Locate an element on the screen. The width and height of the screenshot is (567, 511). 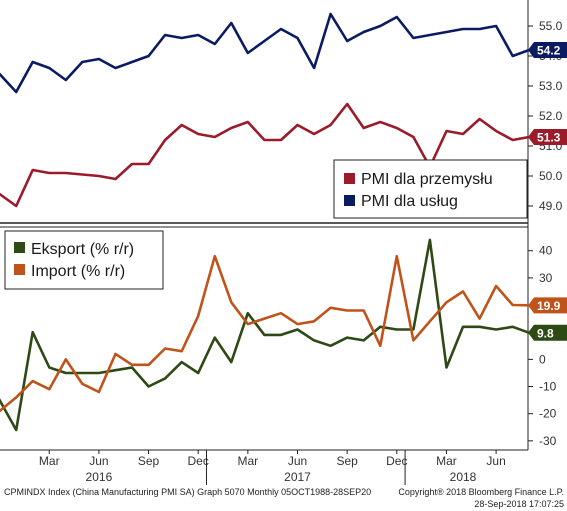
legend-swatch-pmi-uslugi is located at coordinates (349, 200).